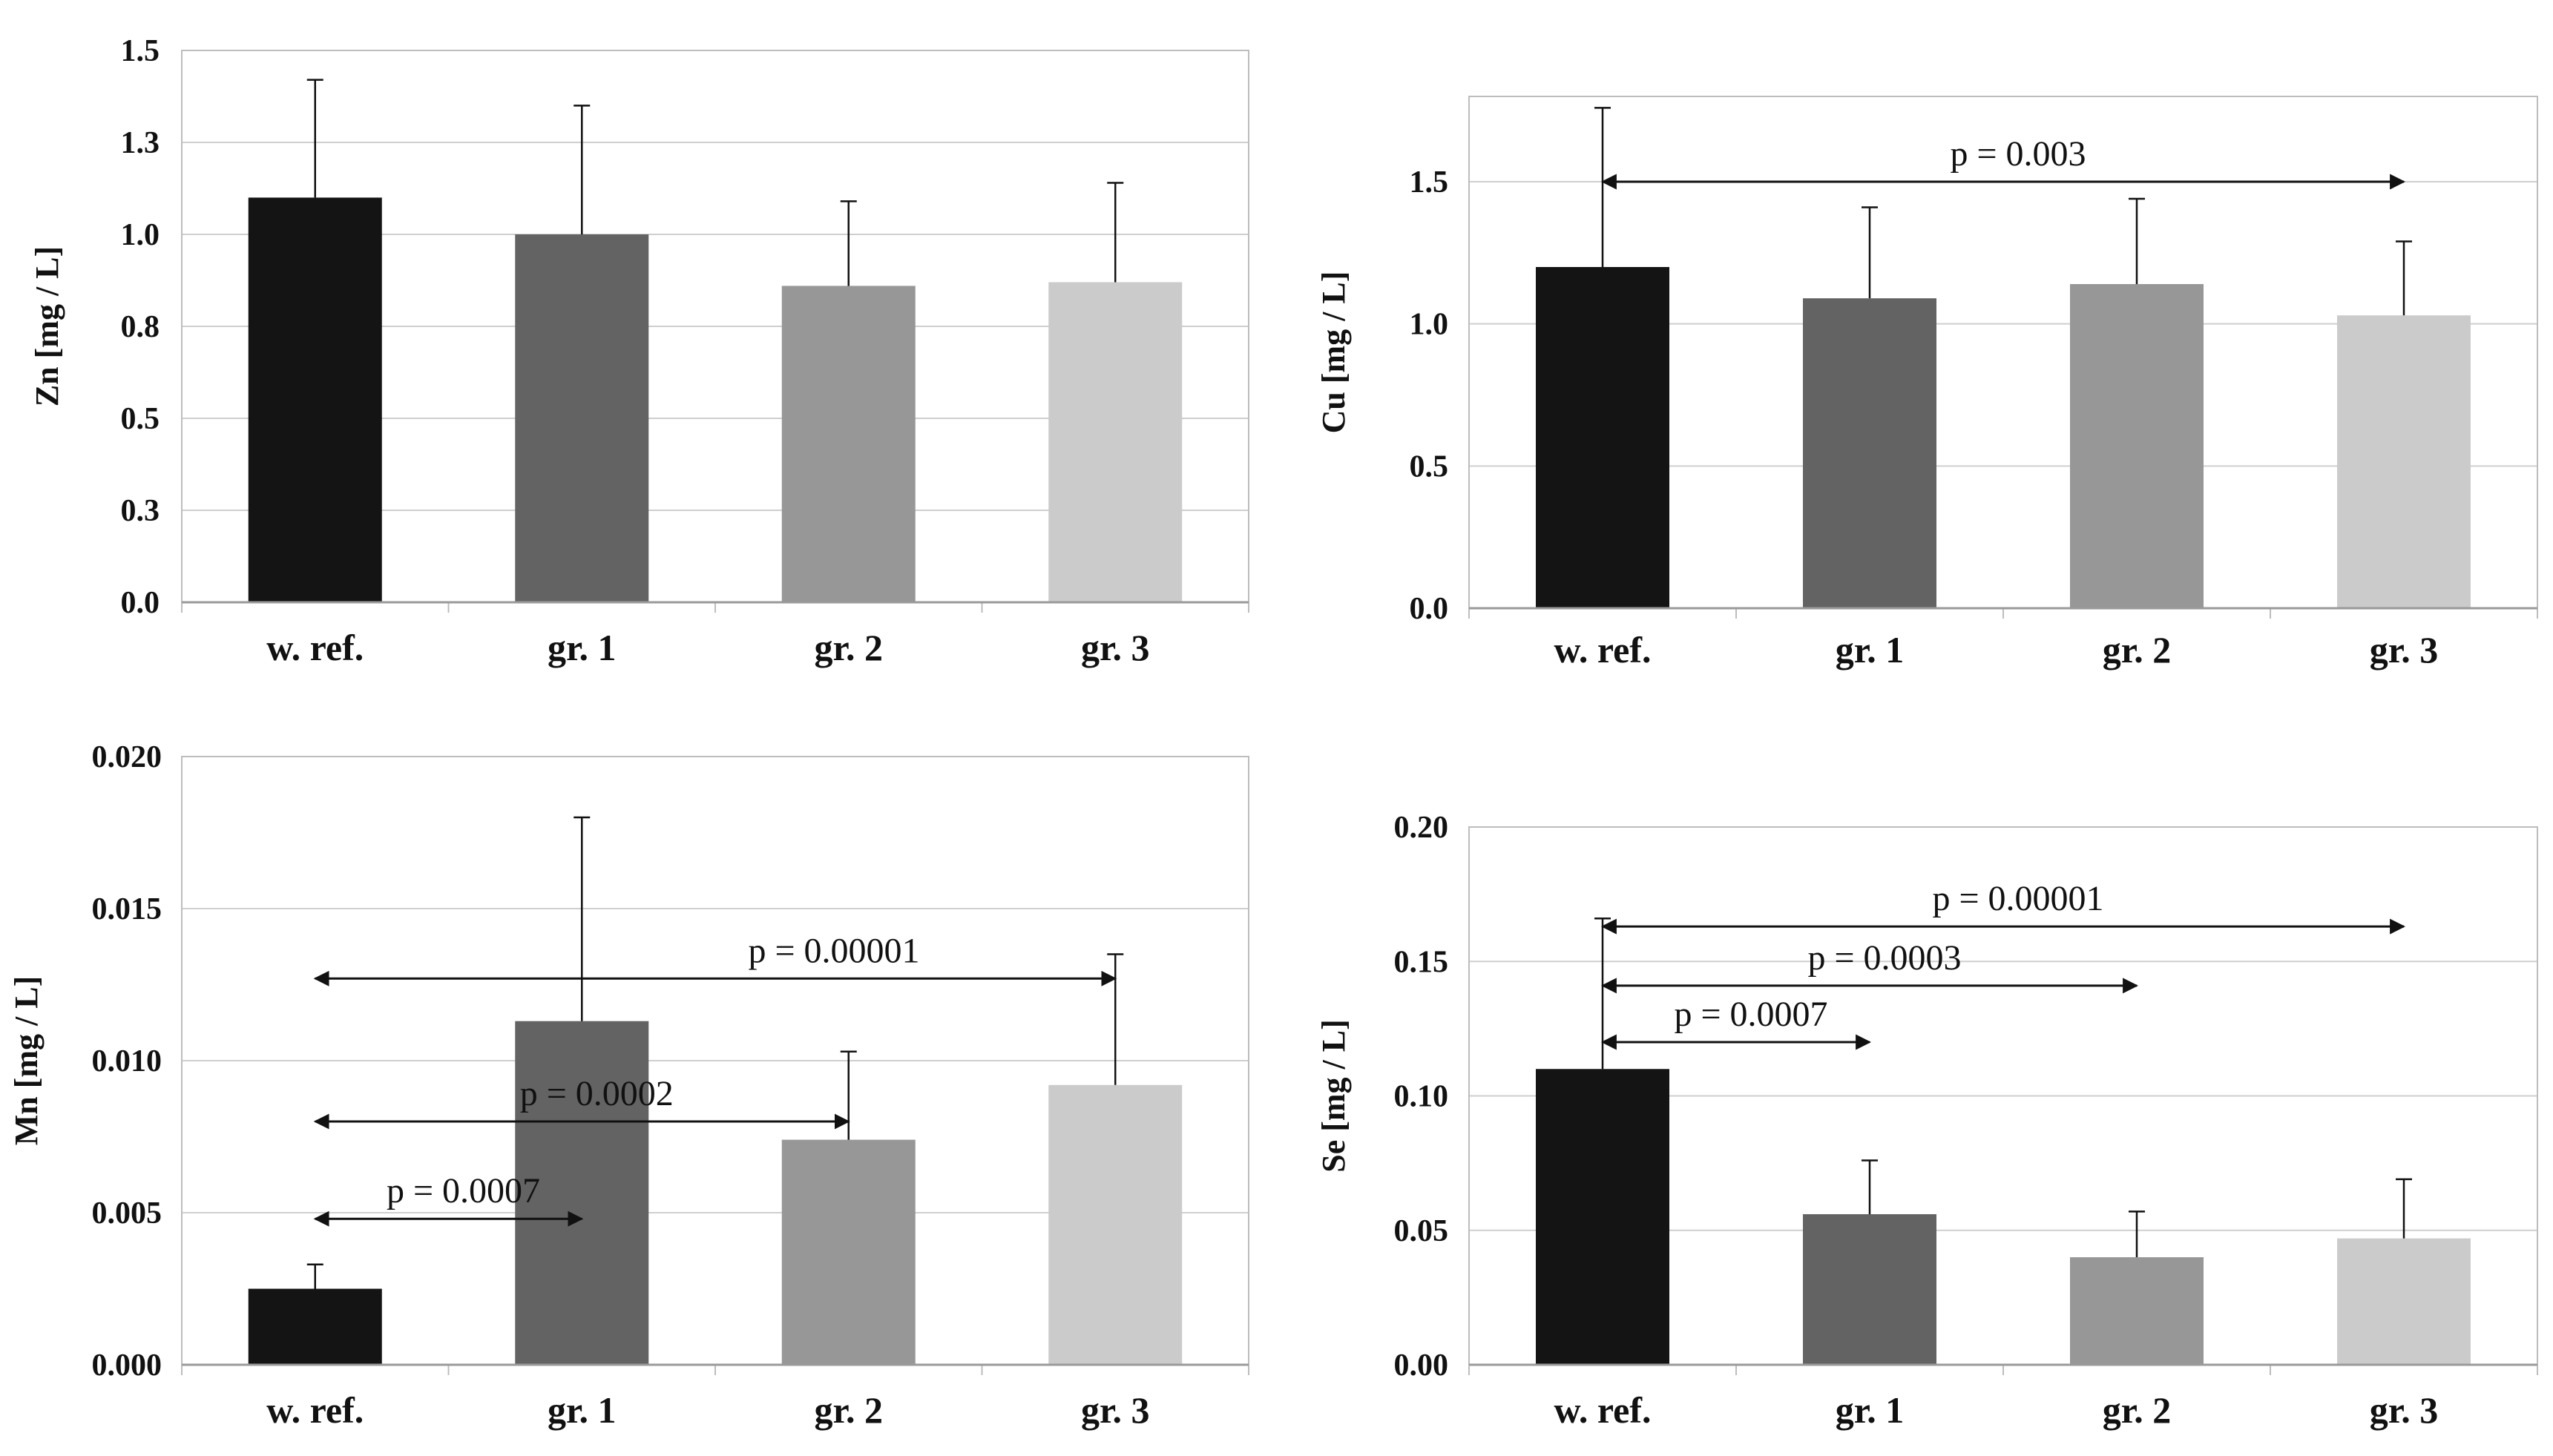 The height and width of the screenshot is (1456, 2553). Describe the element at coordinates (1421, 1097) in the screenshot. I see `y-tick-label: 0.10` at that location.